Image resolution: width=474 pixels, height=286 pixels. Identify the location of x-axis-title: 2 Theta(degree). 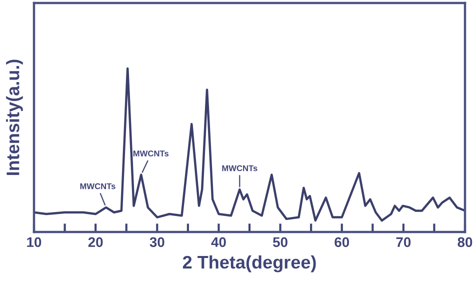
(249, 263).